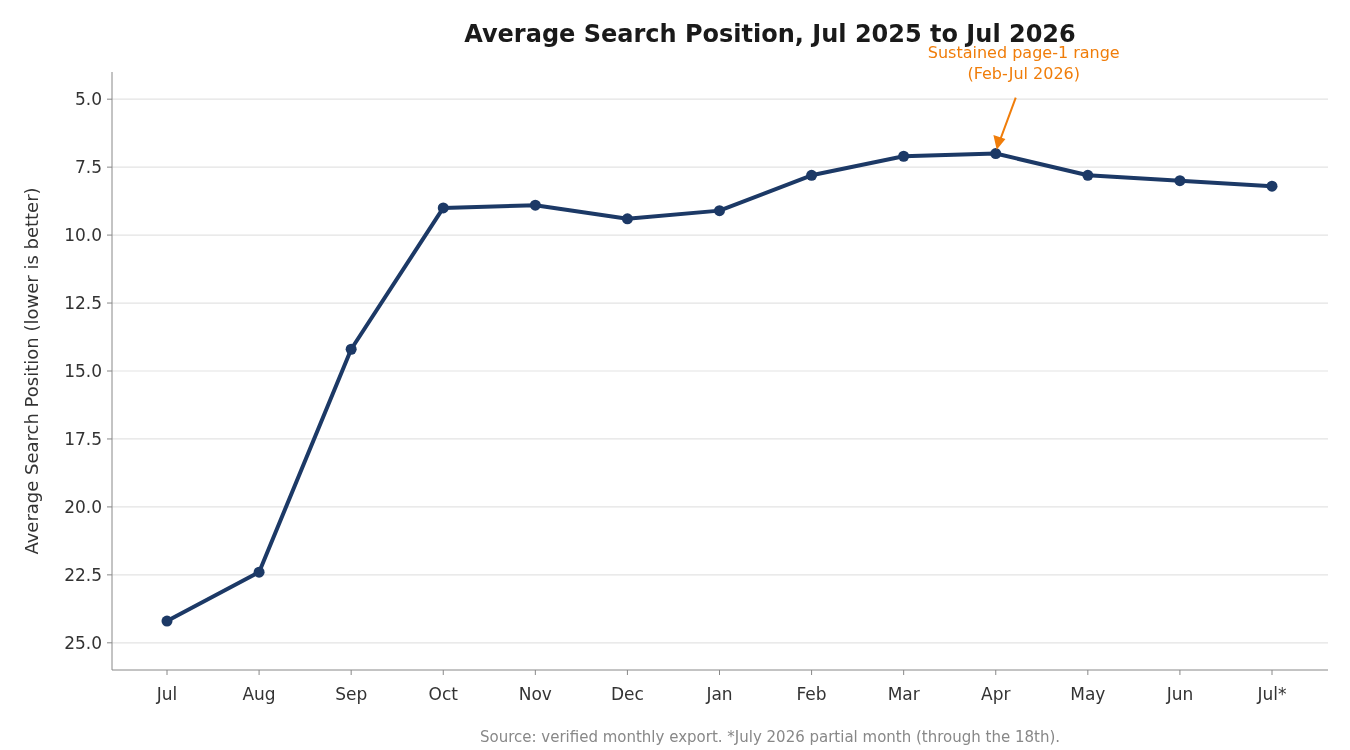 The image size is (1350, 750). What do you see at coordinates (719, 694) in the screenshot?
I see `x-tick-label: Jan` at bounding box center [719, 694].